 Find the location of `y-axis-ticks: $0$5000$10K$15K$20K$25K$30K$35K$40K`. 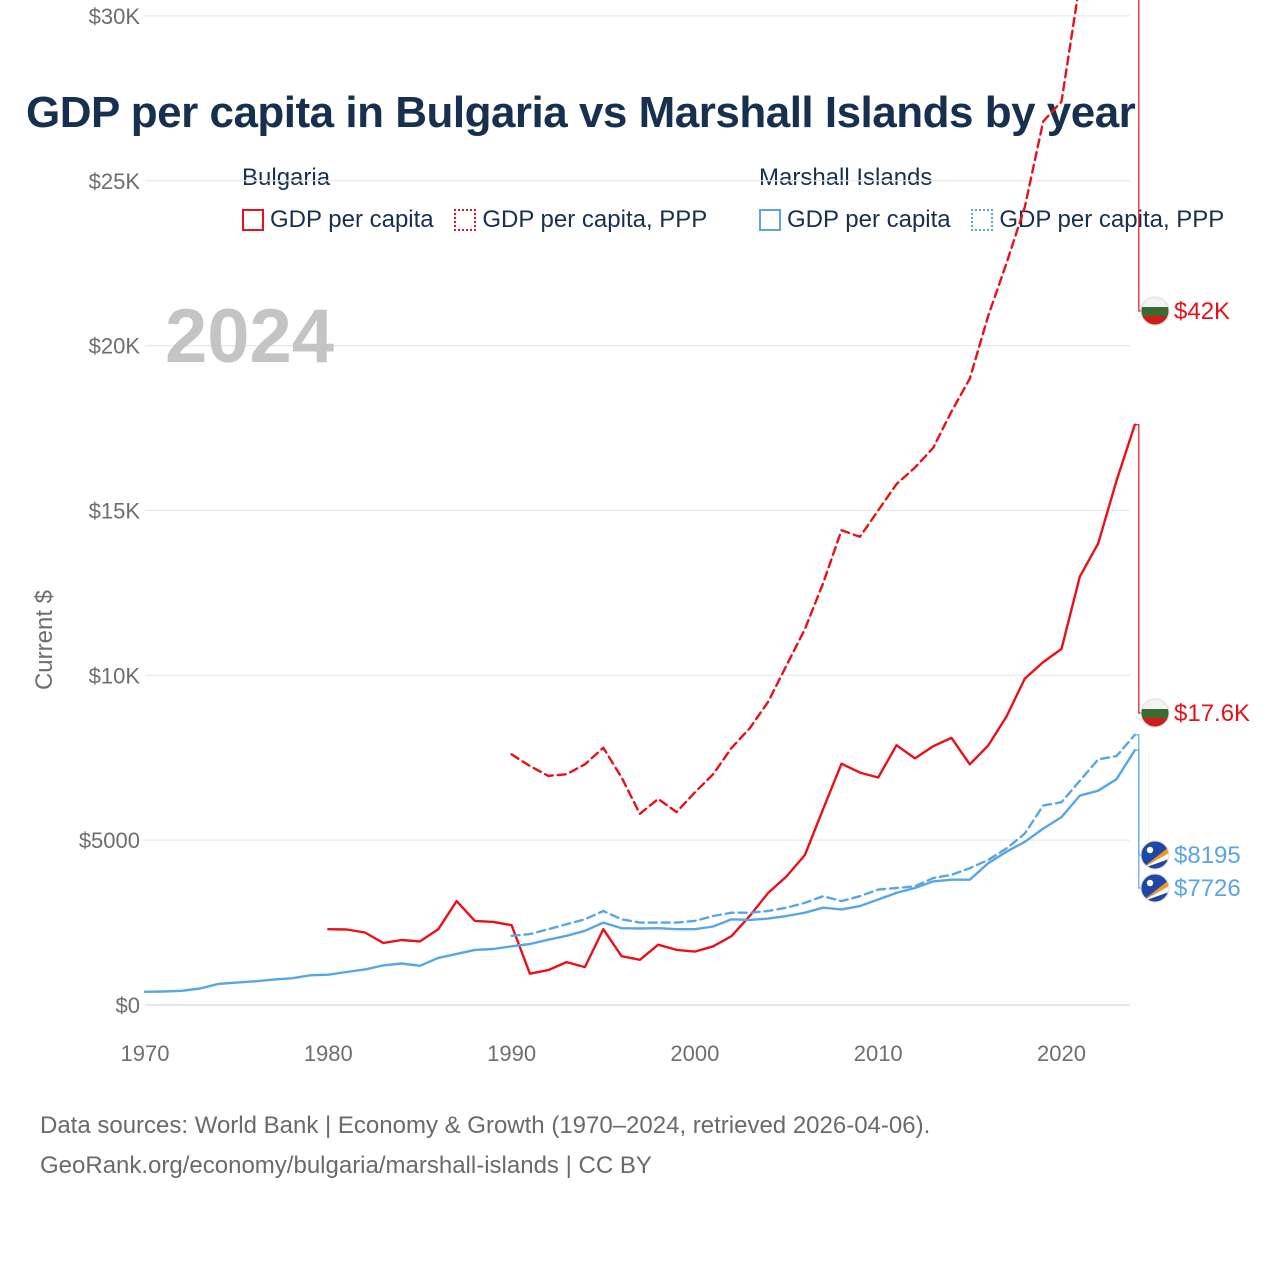

y-axis-ticks: $0$5000$10K$15K$20K$25K$30K$35K$40K is located at coordinates (110, 511).